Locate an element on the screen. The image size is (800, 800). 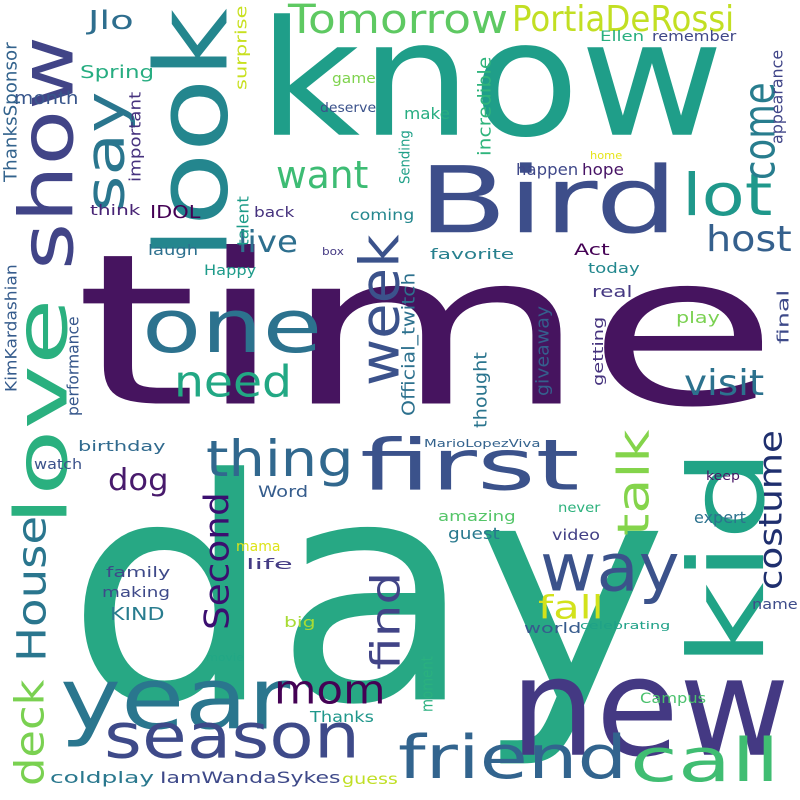
word: guess is located at coordinates (370, 779).